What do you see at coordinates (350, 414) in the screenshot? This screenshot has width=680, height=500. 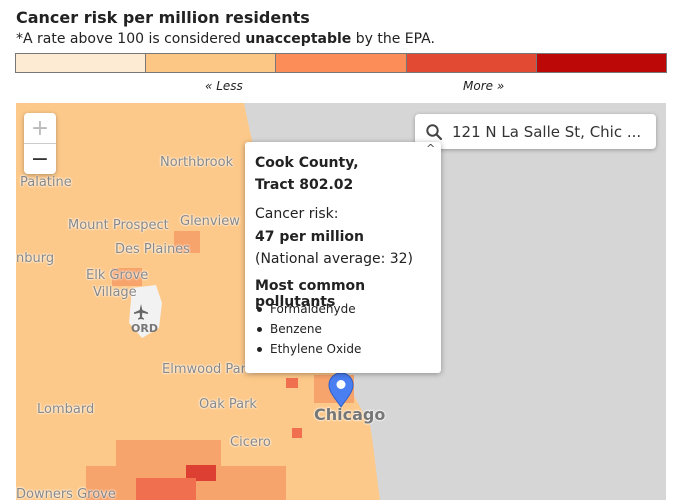 I see `label-chicago: Chicago` at bounding box center [350, 414].